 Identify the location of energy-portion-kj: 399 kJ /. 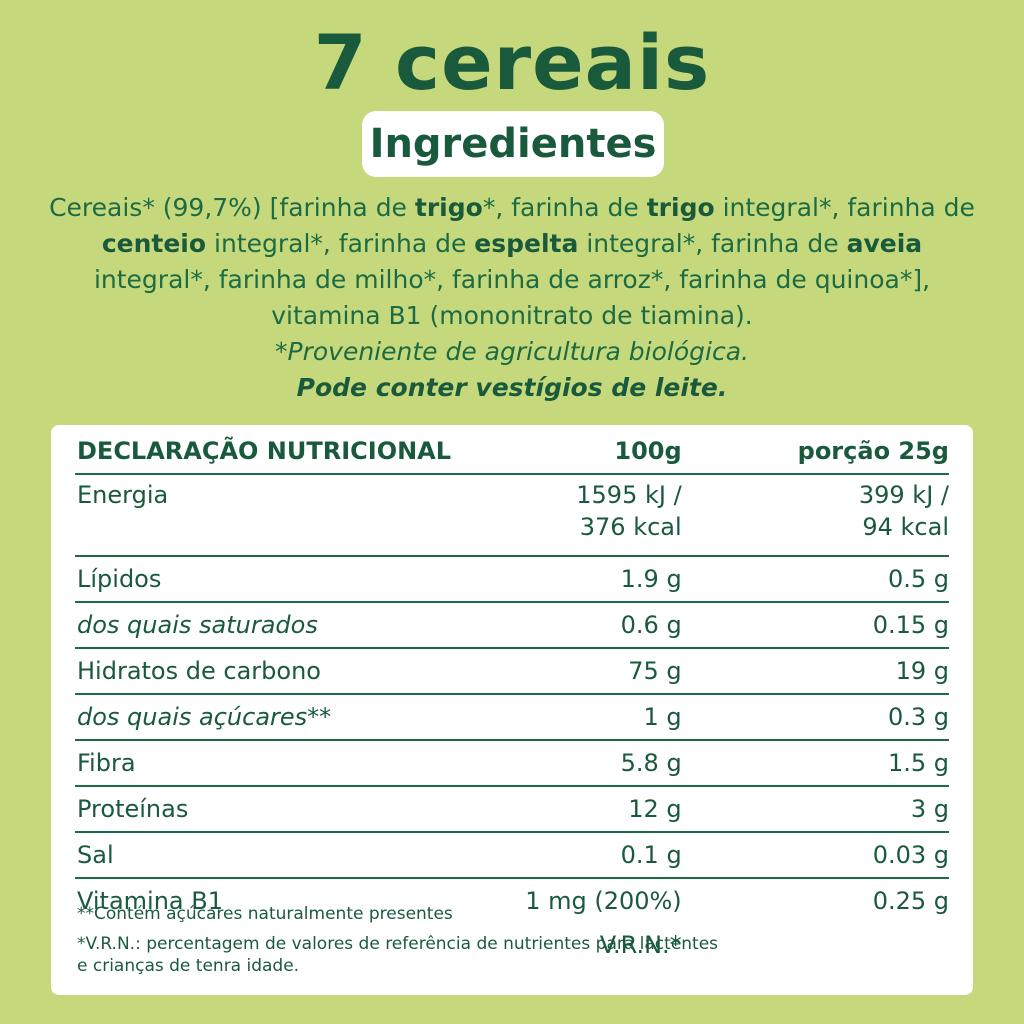
(903, 495).